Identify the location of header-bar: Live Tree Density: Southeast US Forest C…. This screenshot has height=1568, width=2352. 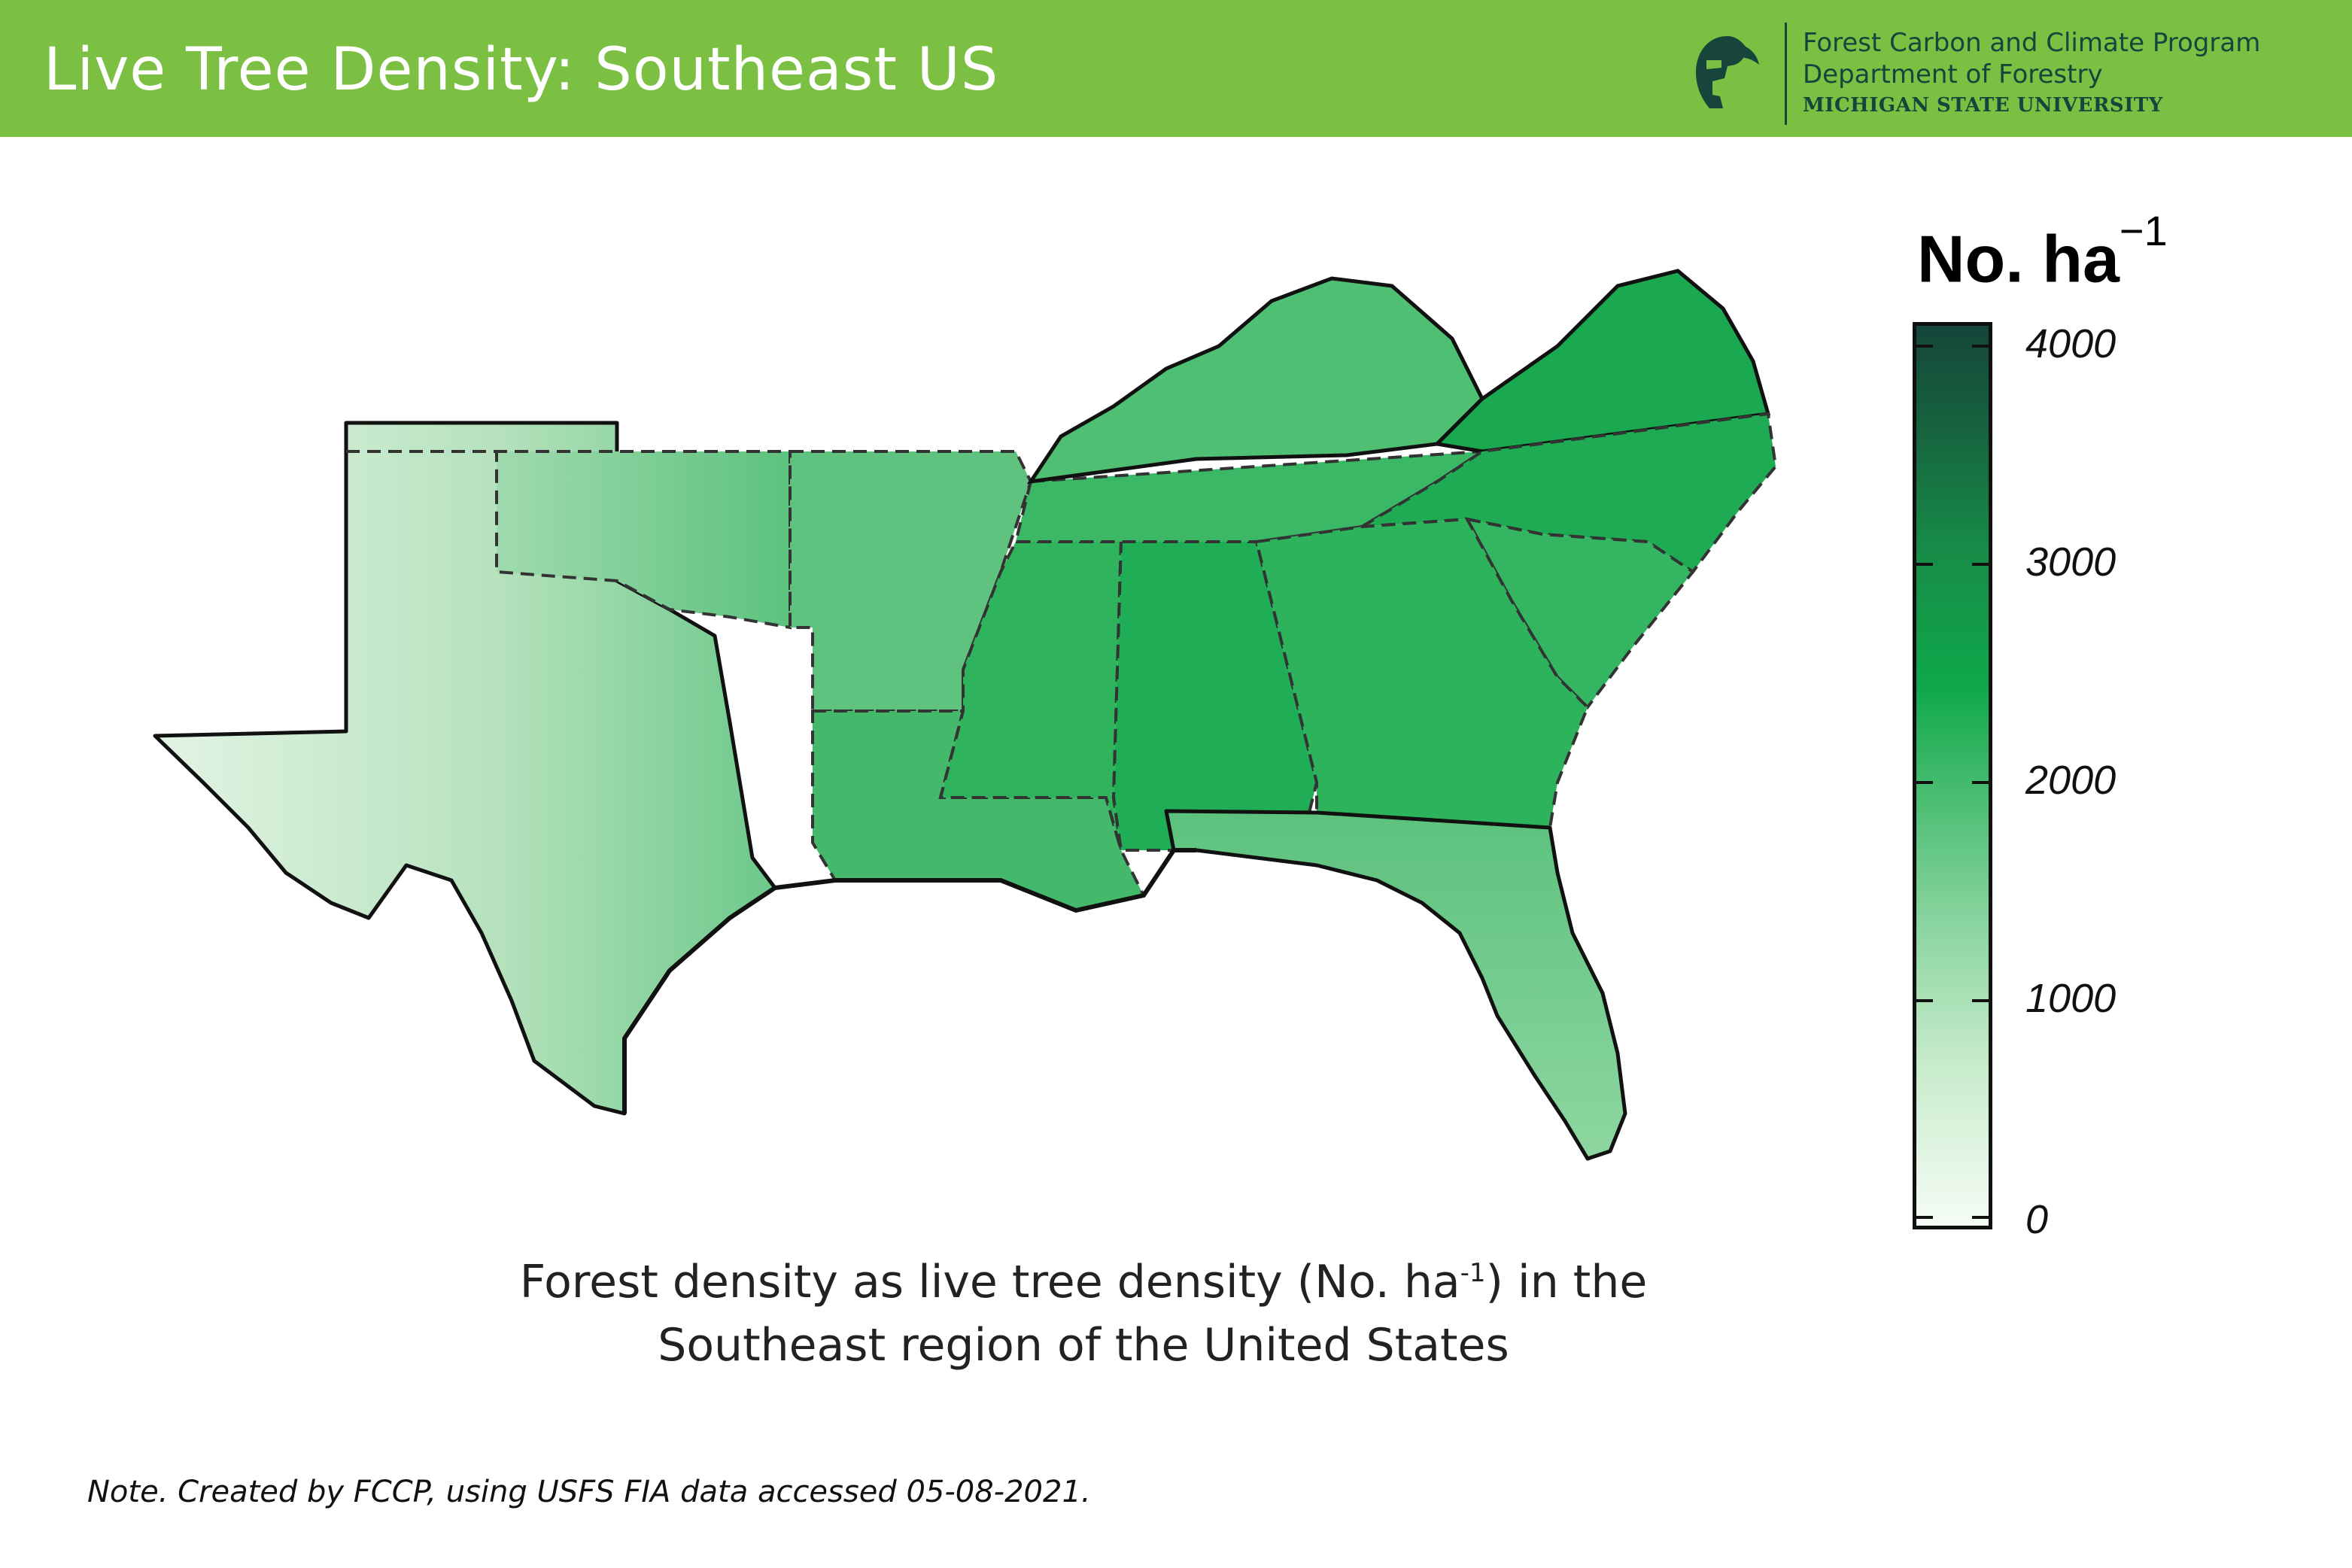
(1176, 68).